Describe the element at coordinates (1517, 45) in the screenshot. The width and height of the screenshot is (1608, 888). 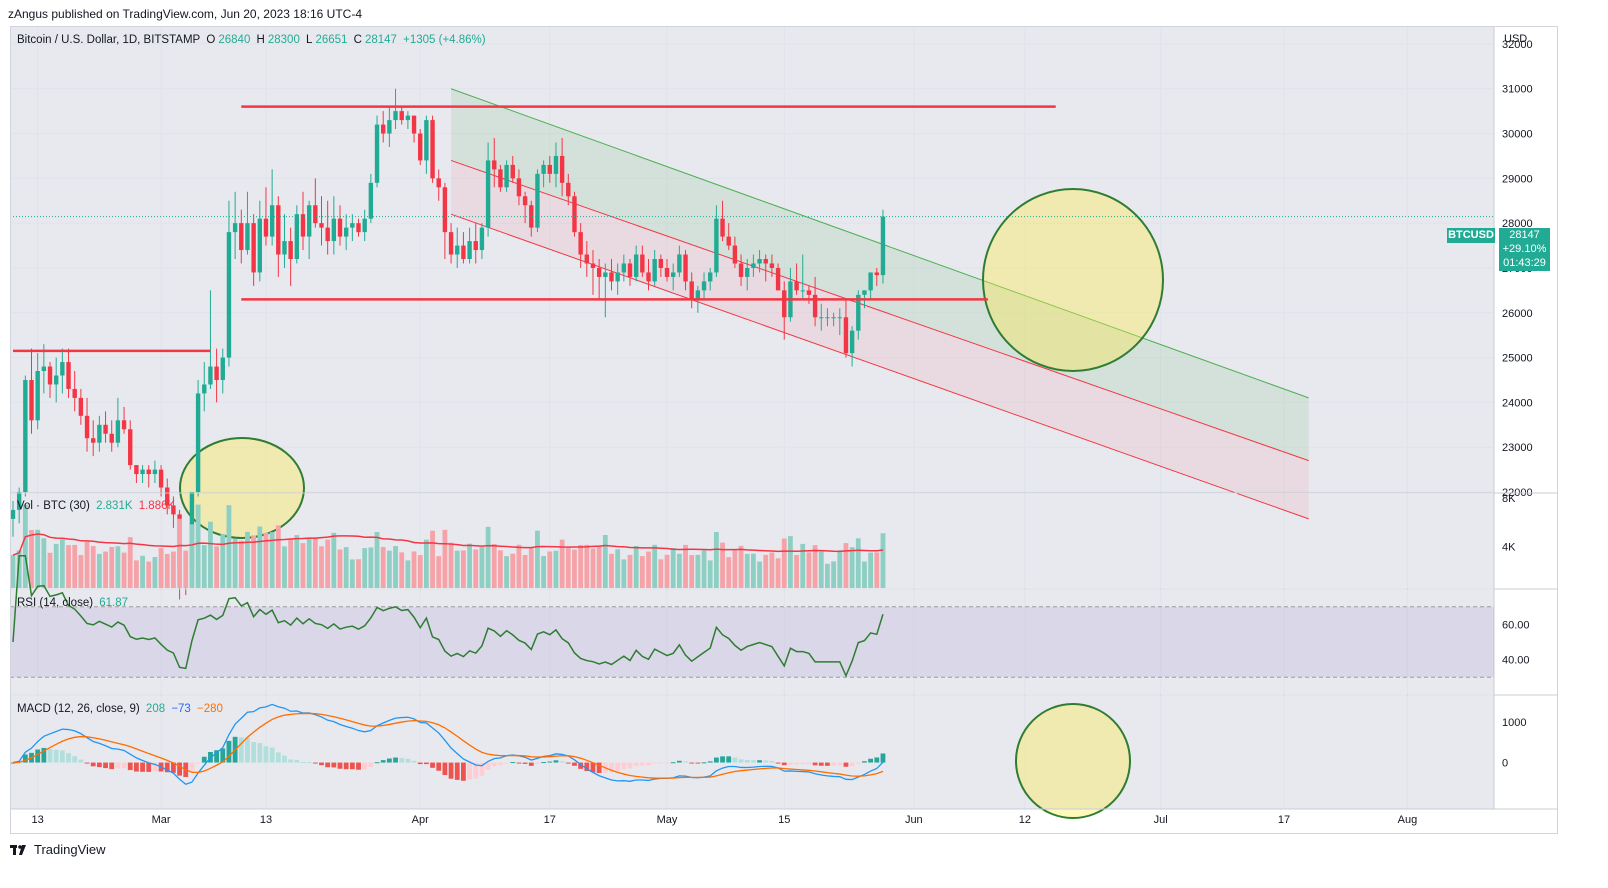
I see `price-tick-label: 32000` at that location.